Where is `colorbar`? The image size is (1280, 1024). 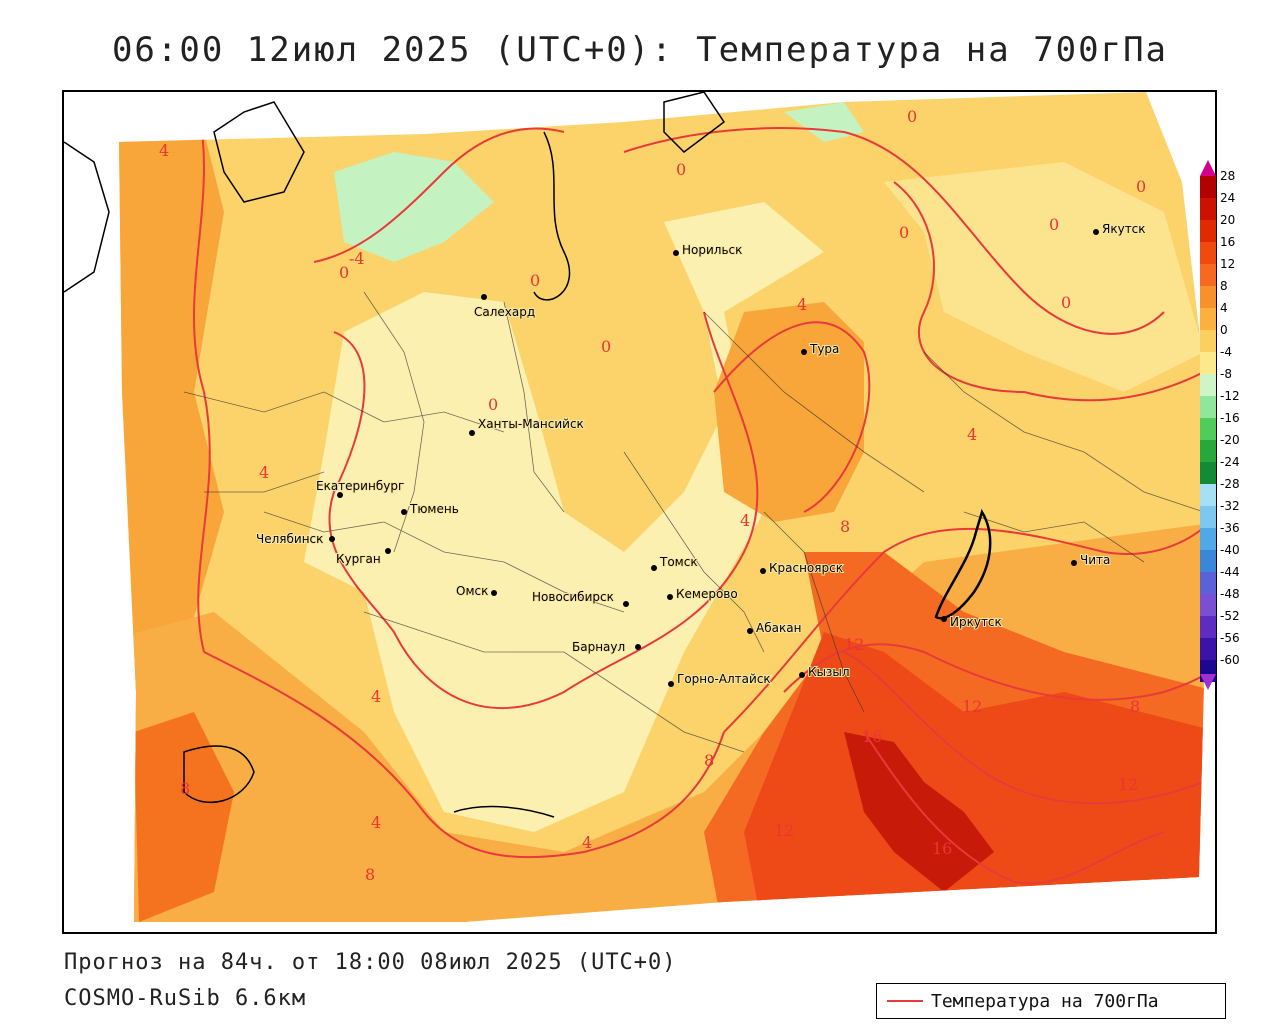
colorbar is located at coordinates (1208, 427).